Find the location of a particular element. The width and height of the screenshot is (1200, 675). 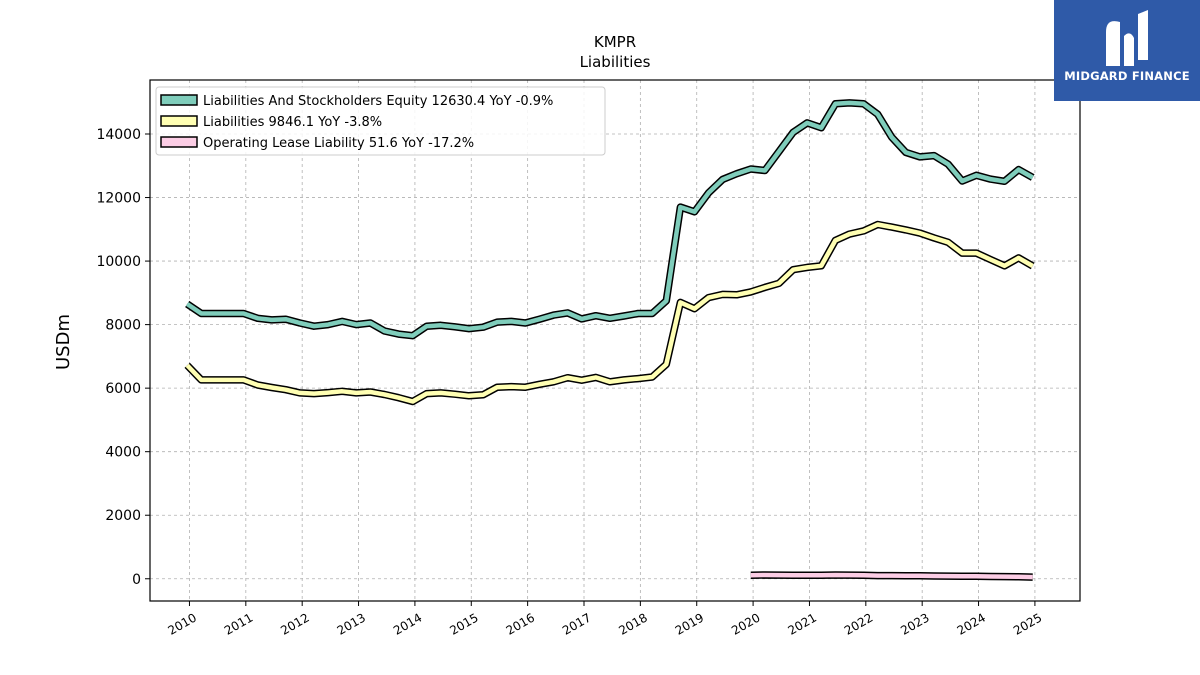

x-tick-label: 2012 is located at coordinates (294, 623).